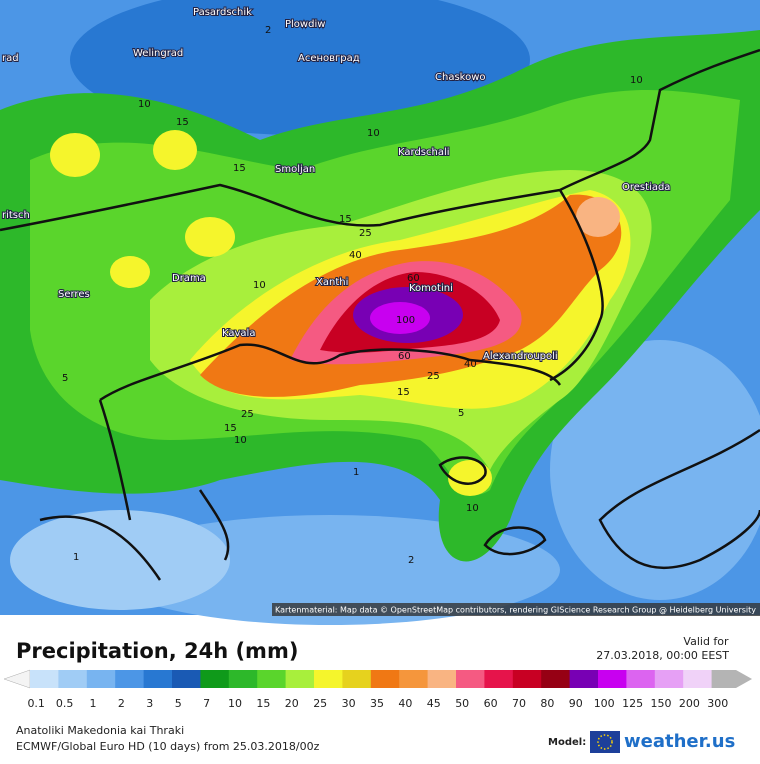 The width and height of the screenshot is (760, 764). What do you see at coordinates (149, 703) in the screenshot?
I see `scale-label: 3` at bounding box center [149, 703].